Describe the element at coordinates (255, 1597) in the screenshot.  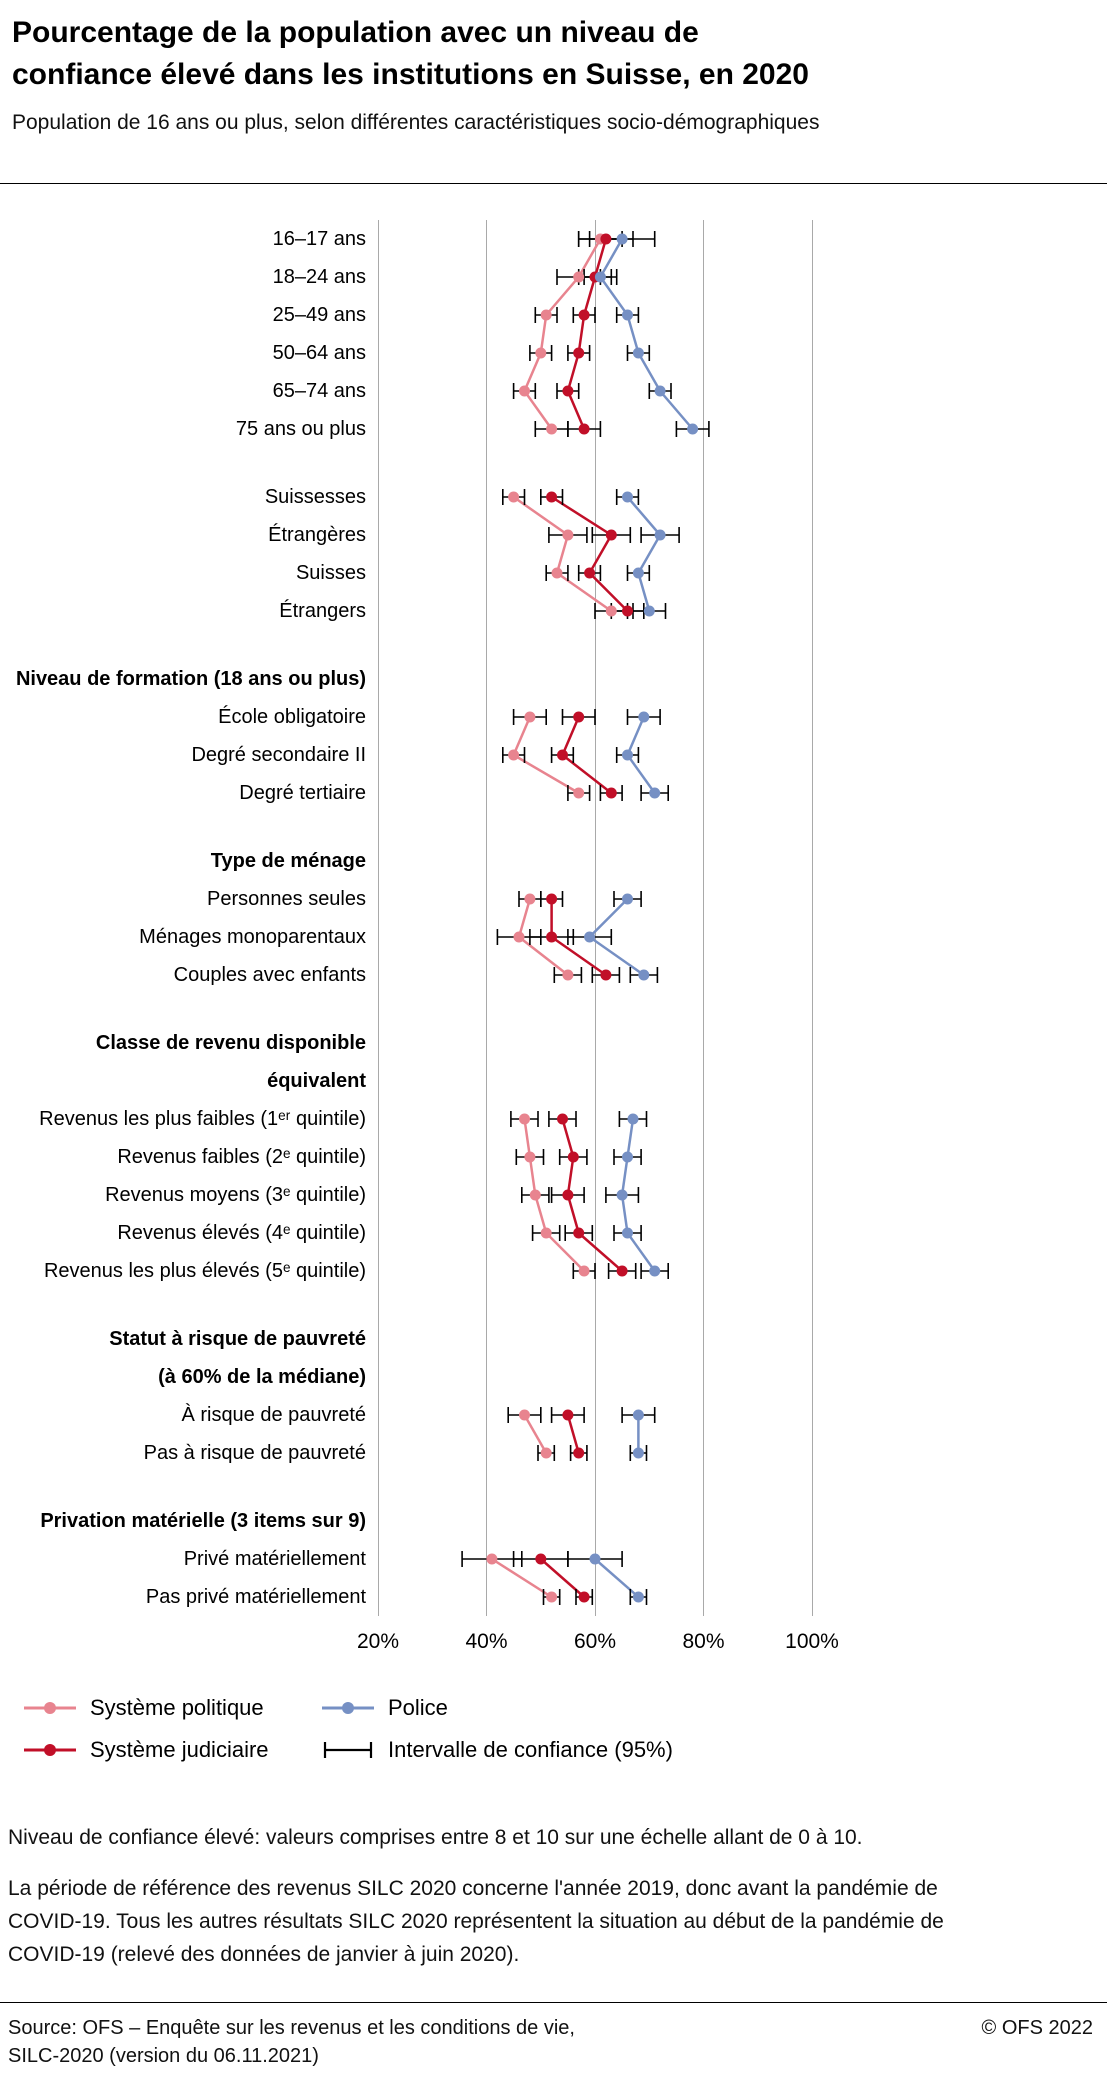
I see `row-label: Pas privé matériellement` at that location.